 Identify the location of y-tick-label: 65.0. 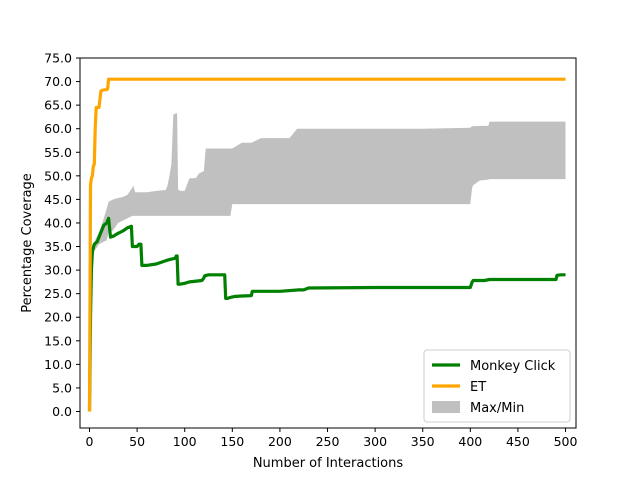
(58, 105).